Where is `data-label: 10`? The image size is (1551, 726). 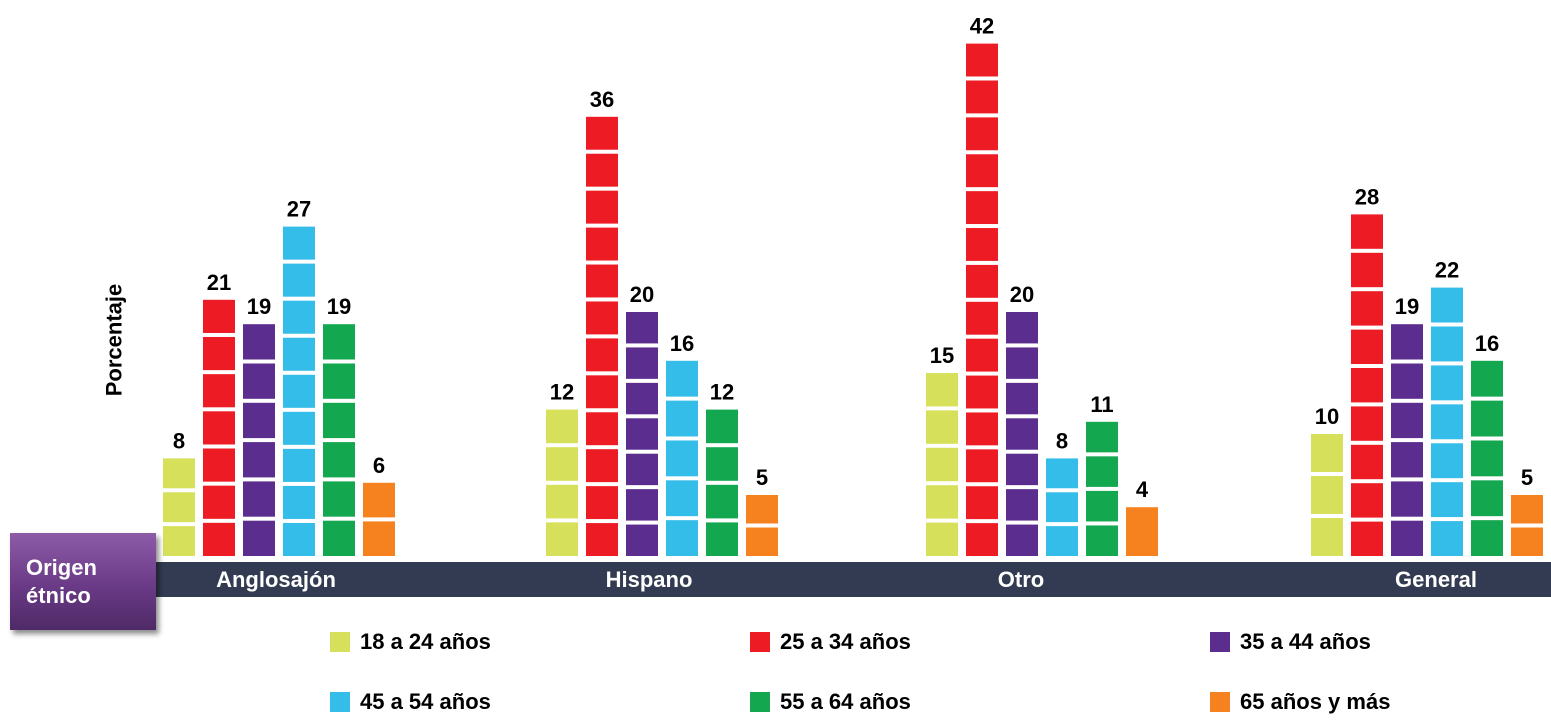 data-label: 10 is located at coordinates (1327, 416).